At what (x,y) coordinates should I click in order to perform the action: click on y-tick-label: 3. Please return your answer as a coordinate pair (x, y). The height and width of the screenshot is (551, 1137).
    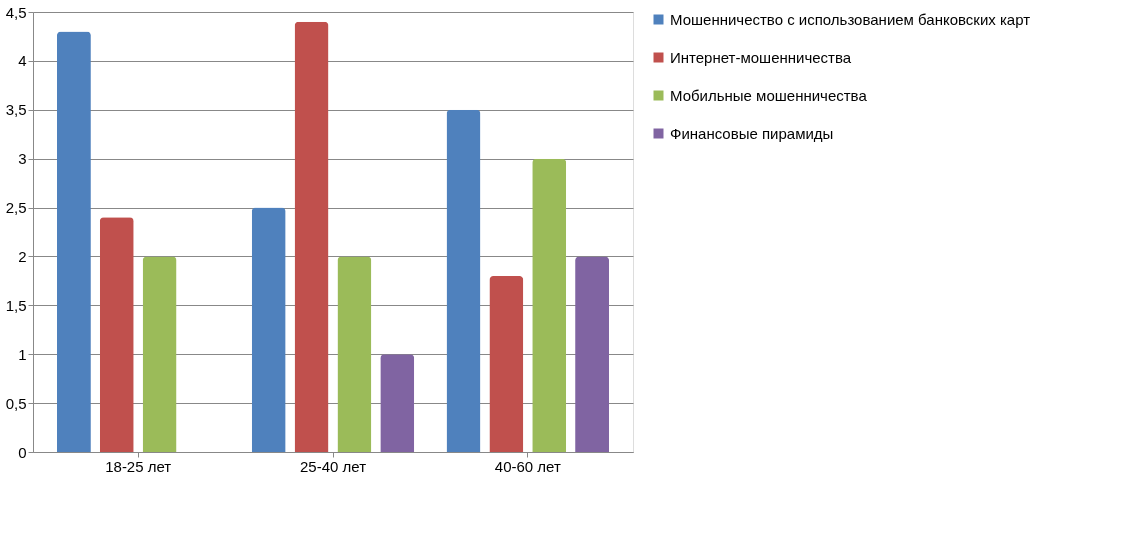
    Looking at the image, I should click on (22, 159).